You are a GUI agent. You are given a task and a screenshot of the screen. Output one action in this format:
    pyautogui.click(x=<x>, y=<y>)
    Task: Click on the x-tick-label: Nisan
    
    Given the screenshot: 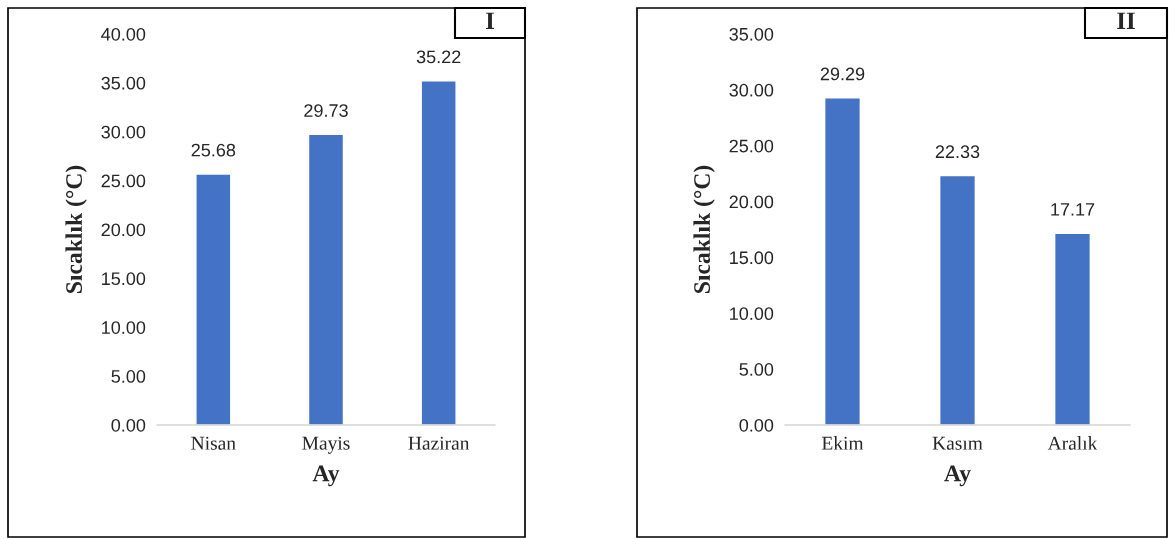 What is the action you would take?
    pyautogui.click(x=213, y=443)
    